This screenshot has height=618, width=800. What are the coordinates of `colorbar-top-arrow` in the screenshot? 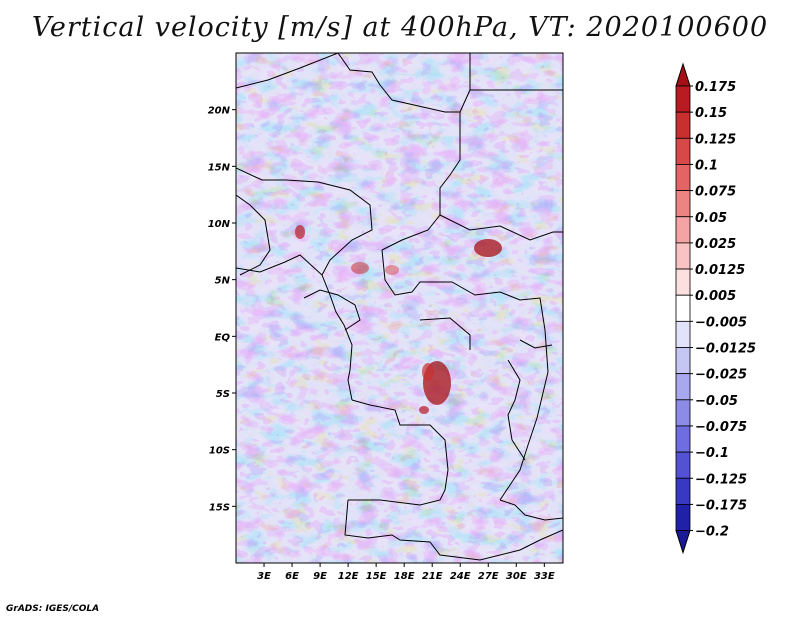 It's located at (683, 74).